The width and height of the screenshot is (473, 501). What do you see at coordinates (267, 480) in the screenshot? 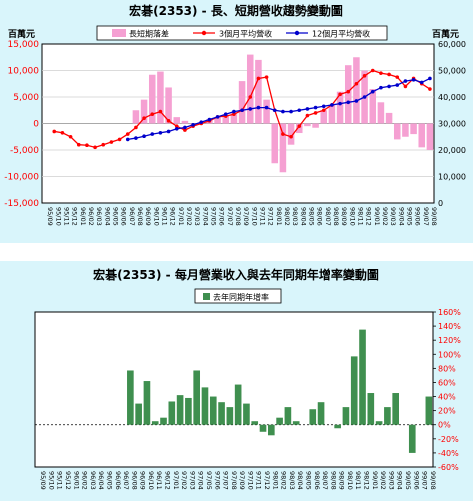
I see `chart2-x-tick: 97/12` at bounding box center [267, 480].